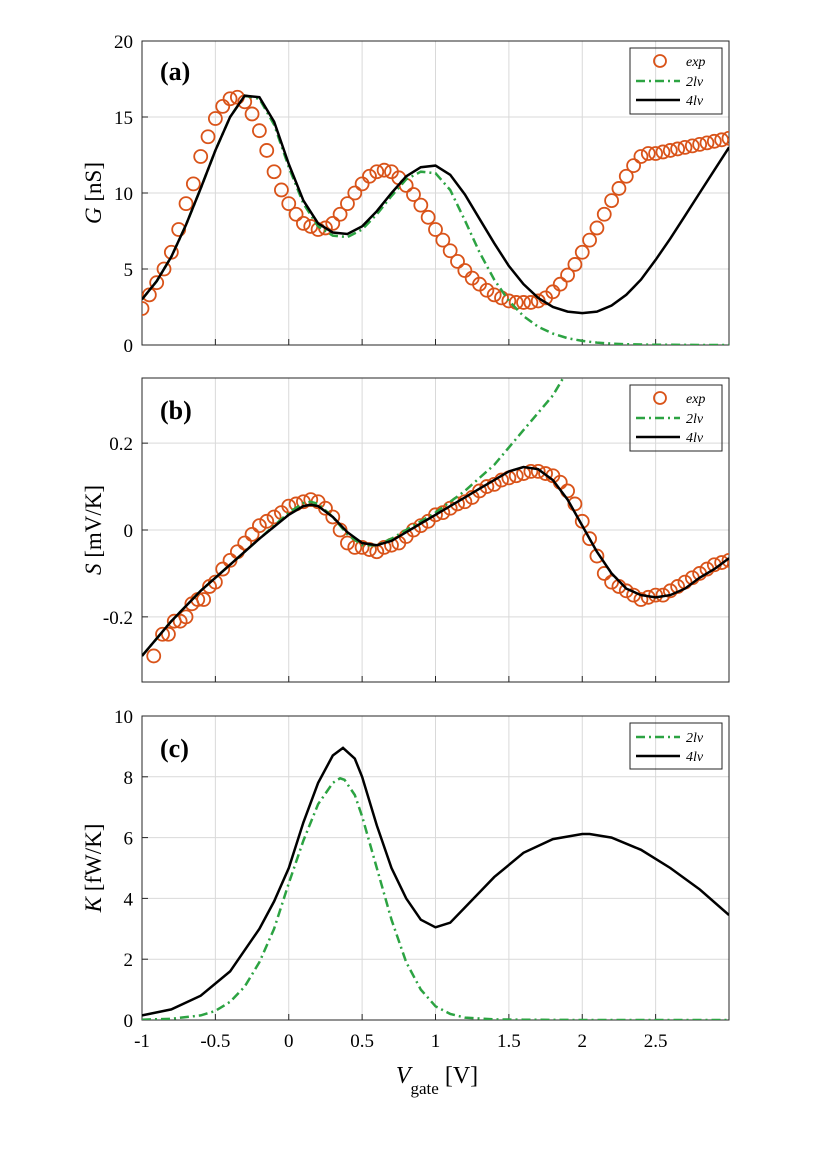  What do you see at coordinates (289, 1041) in the screenshot?
I see `xtick-label-2: 0` at bounding box center [289, 1041].